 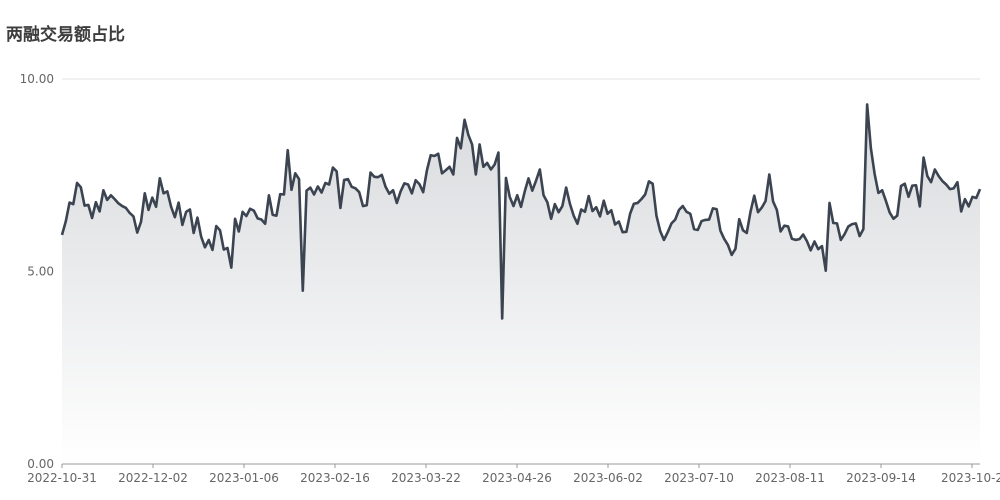 I want to click on x-tick-label: 2023-10-2, so click(x=970, y=478).